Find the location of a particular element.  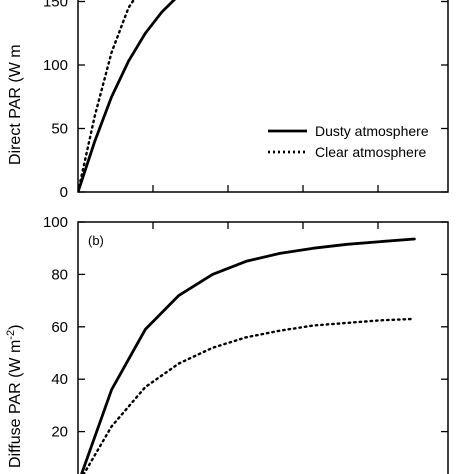

y-tick-label: 0 is located at coordinates (64, 192).